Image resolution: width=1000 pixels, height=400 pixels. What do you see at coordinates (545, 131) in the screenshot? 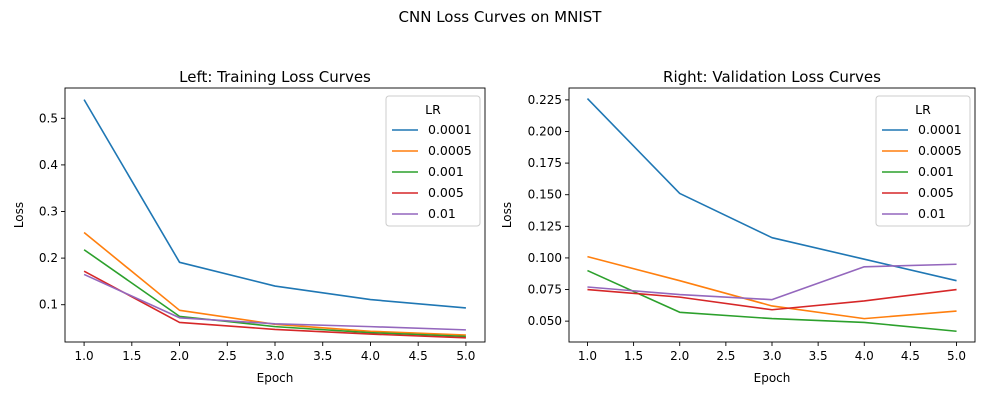
I see `y-tick-label: 0.200` at bounding box center [545, 131].